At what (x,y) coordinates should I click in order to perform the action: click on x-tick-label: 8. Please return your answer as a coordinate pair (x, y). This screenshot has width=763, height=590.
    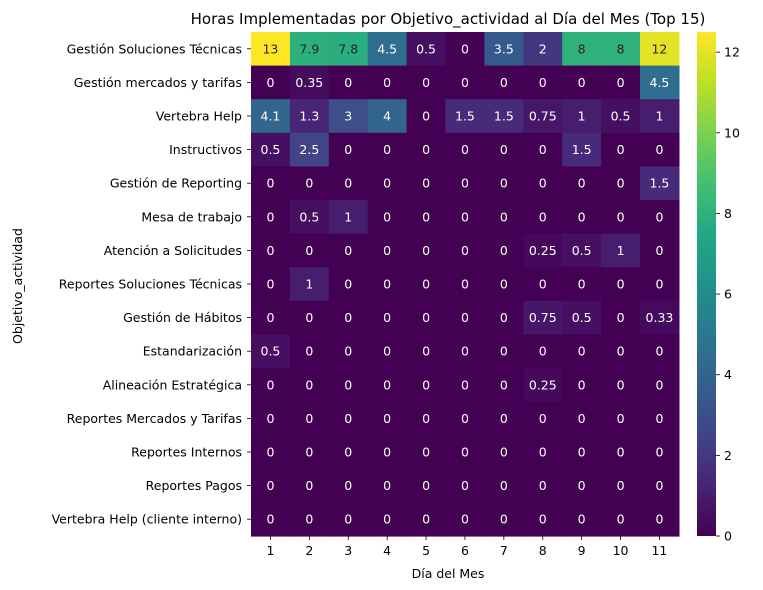
    Looking at the image, I should click on (543, 550).